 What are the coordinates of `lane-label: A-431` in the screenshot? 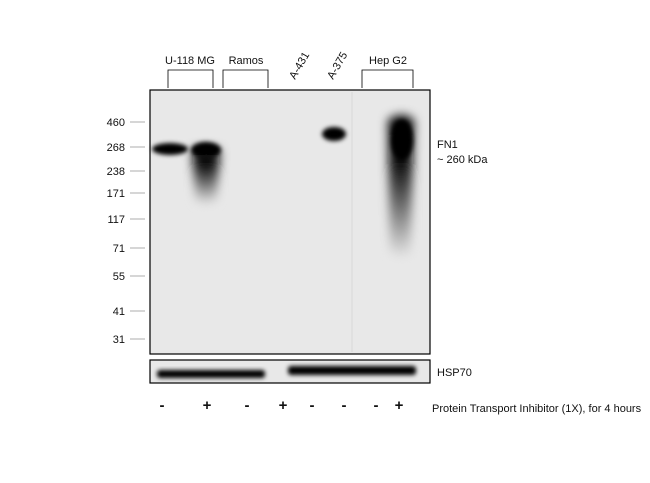 It's located at (299, 65).